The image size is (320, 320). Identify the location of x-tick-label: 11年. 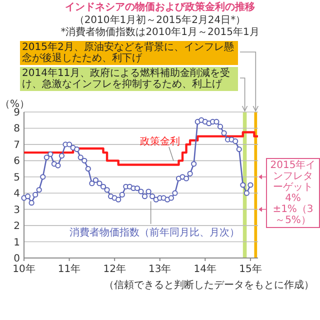
(69, 269).